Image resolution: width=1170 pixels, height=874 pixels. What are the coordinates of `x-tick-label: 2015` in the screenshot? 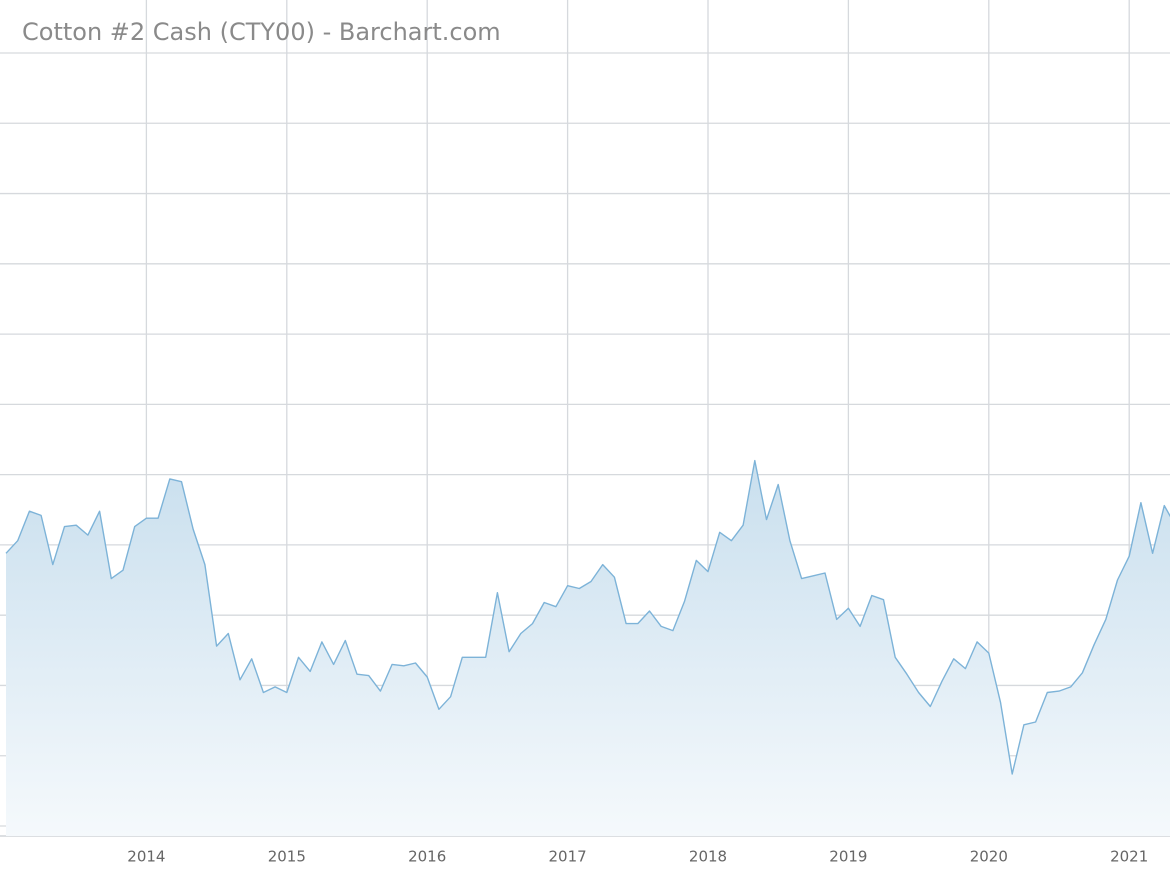 It's located at (287, 857).